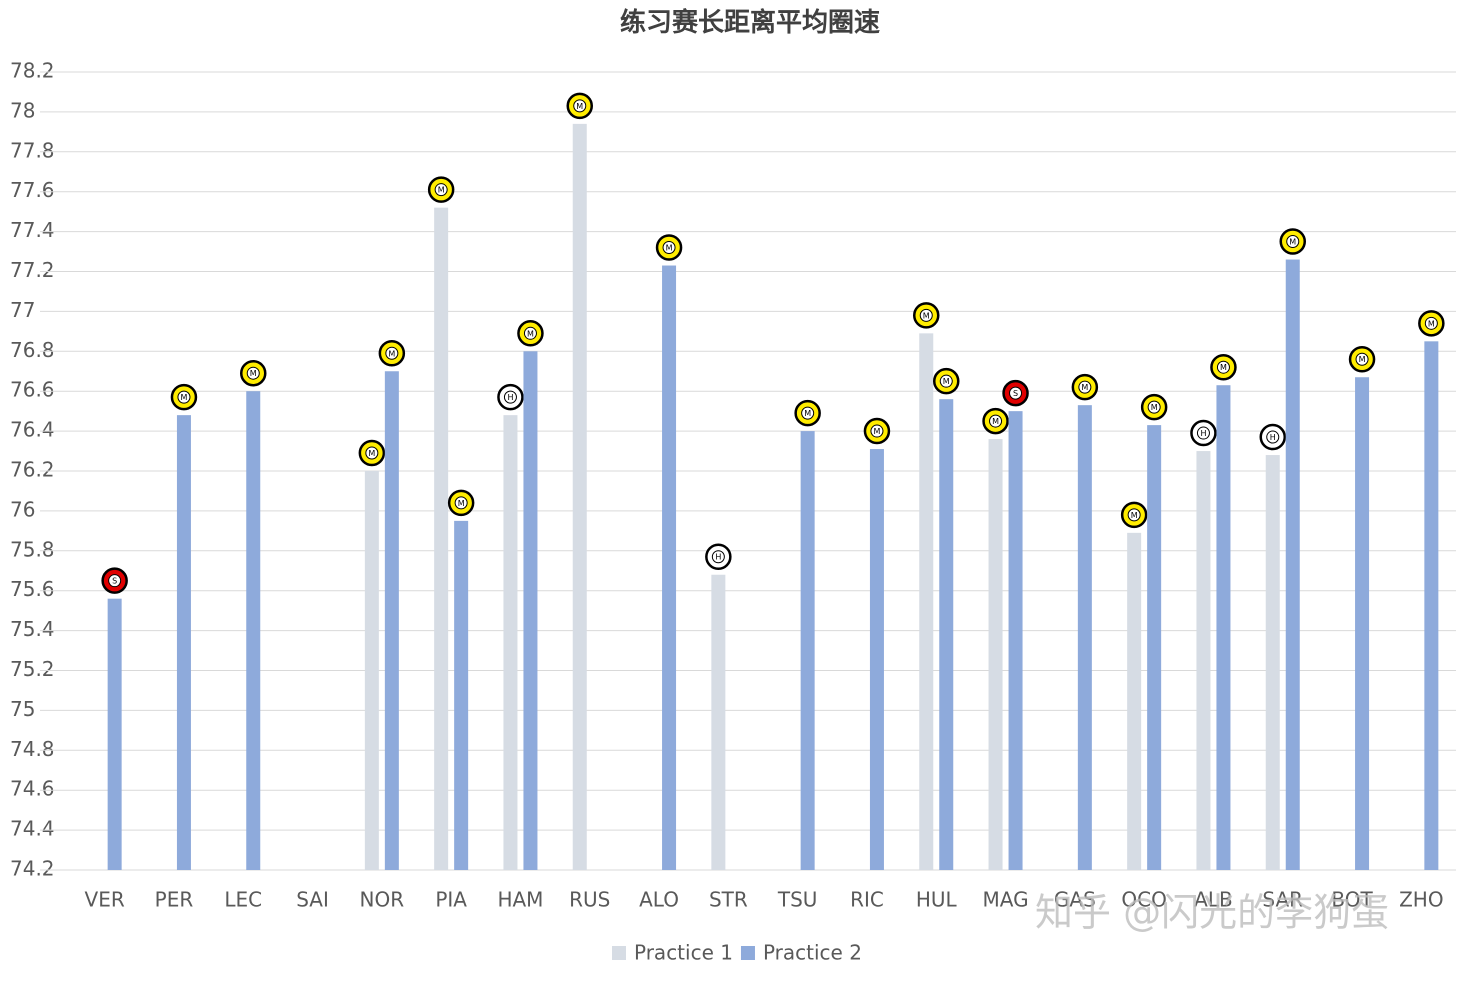 The width and height of the screenshot is (1471, 981). Describe the element at coordinates (1352, 900) in the screenshot. I see `x-tick-label: BOT` at that location.